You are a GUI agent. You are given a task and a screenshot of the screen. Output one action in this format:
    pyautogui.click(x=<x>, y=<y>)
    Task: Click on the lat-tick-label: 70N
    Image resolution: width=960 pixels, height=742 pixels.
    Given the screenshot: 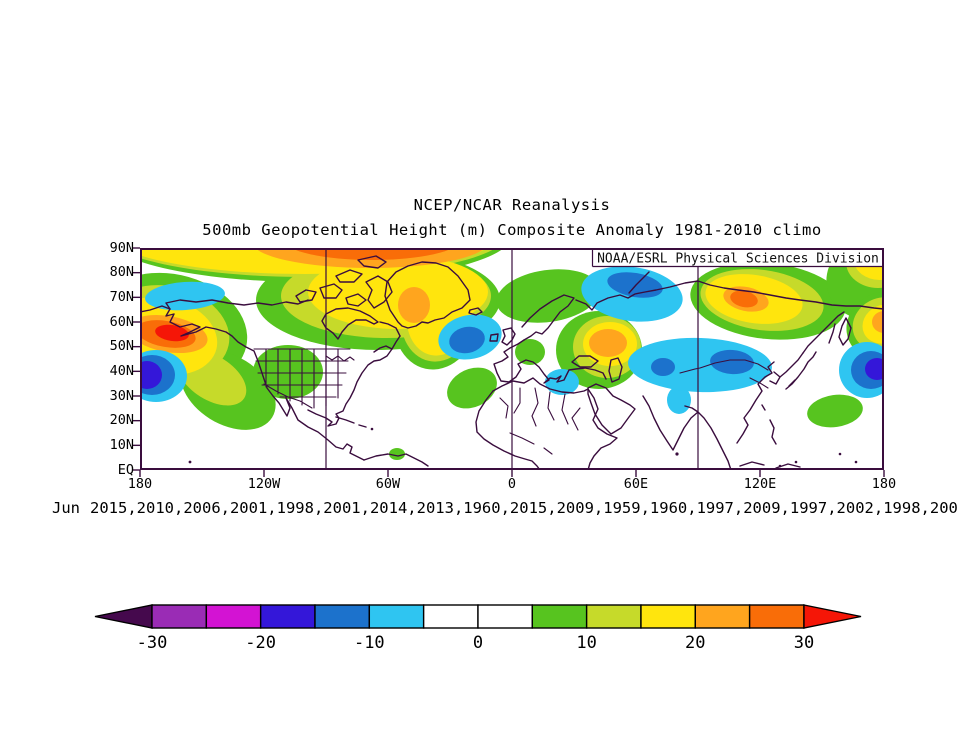 What is the action you would take?
    pyautogui.click(x=121, y=296)
    